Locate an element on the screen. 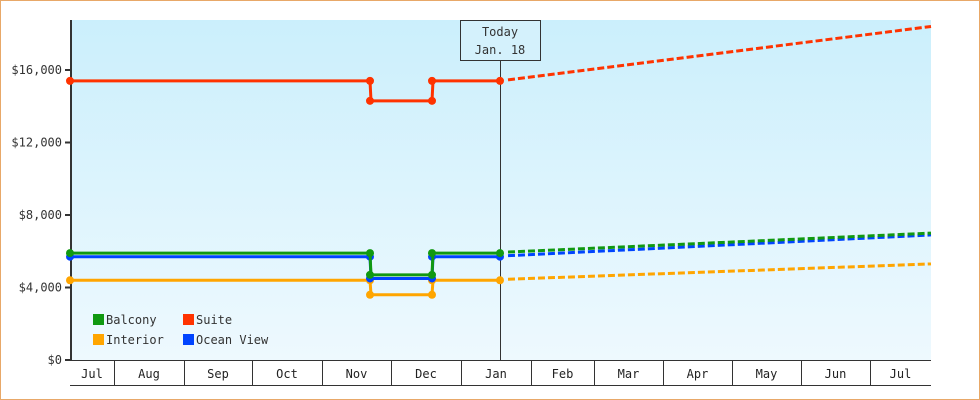  legend-label: Interior is located at coordinates (135, 340).